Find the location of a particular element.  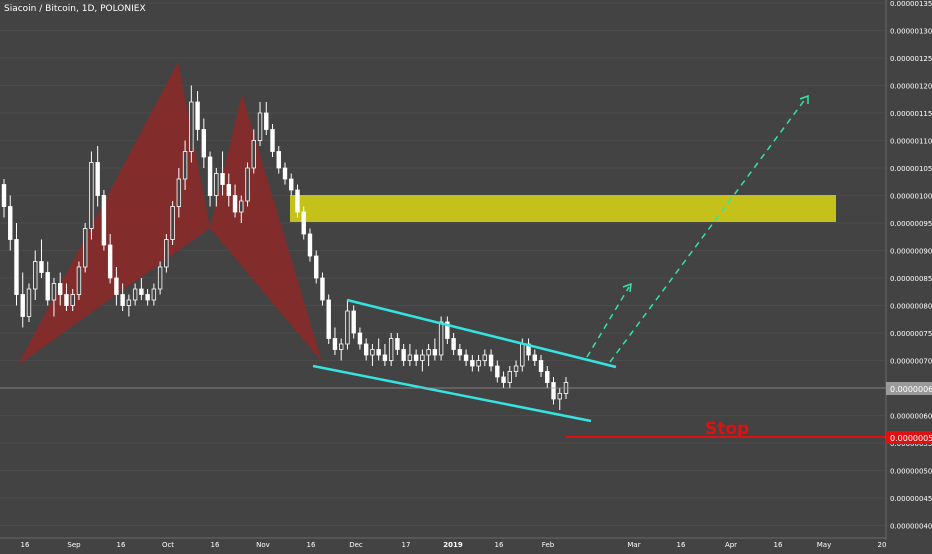

price-tick-label: 0.00000040 is located at coordinates (911, 527).